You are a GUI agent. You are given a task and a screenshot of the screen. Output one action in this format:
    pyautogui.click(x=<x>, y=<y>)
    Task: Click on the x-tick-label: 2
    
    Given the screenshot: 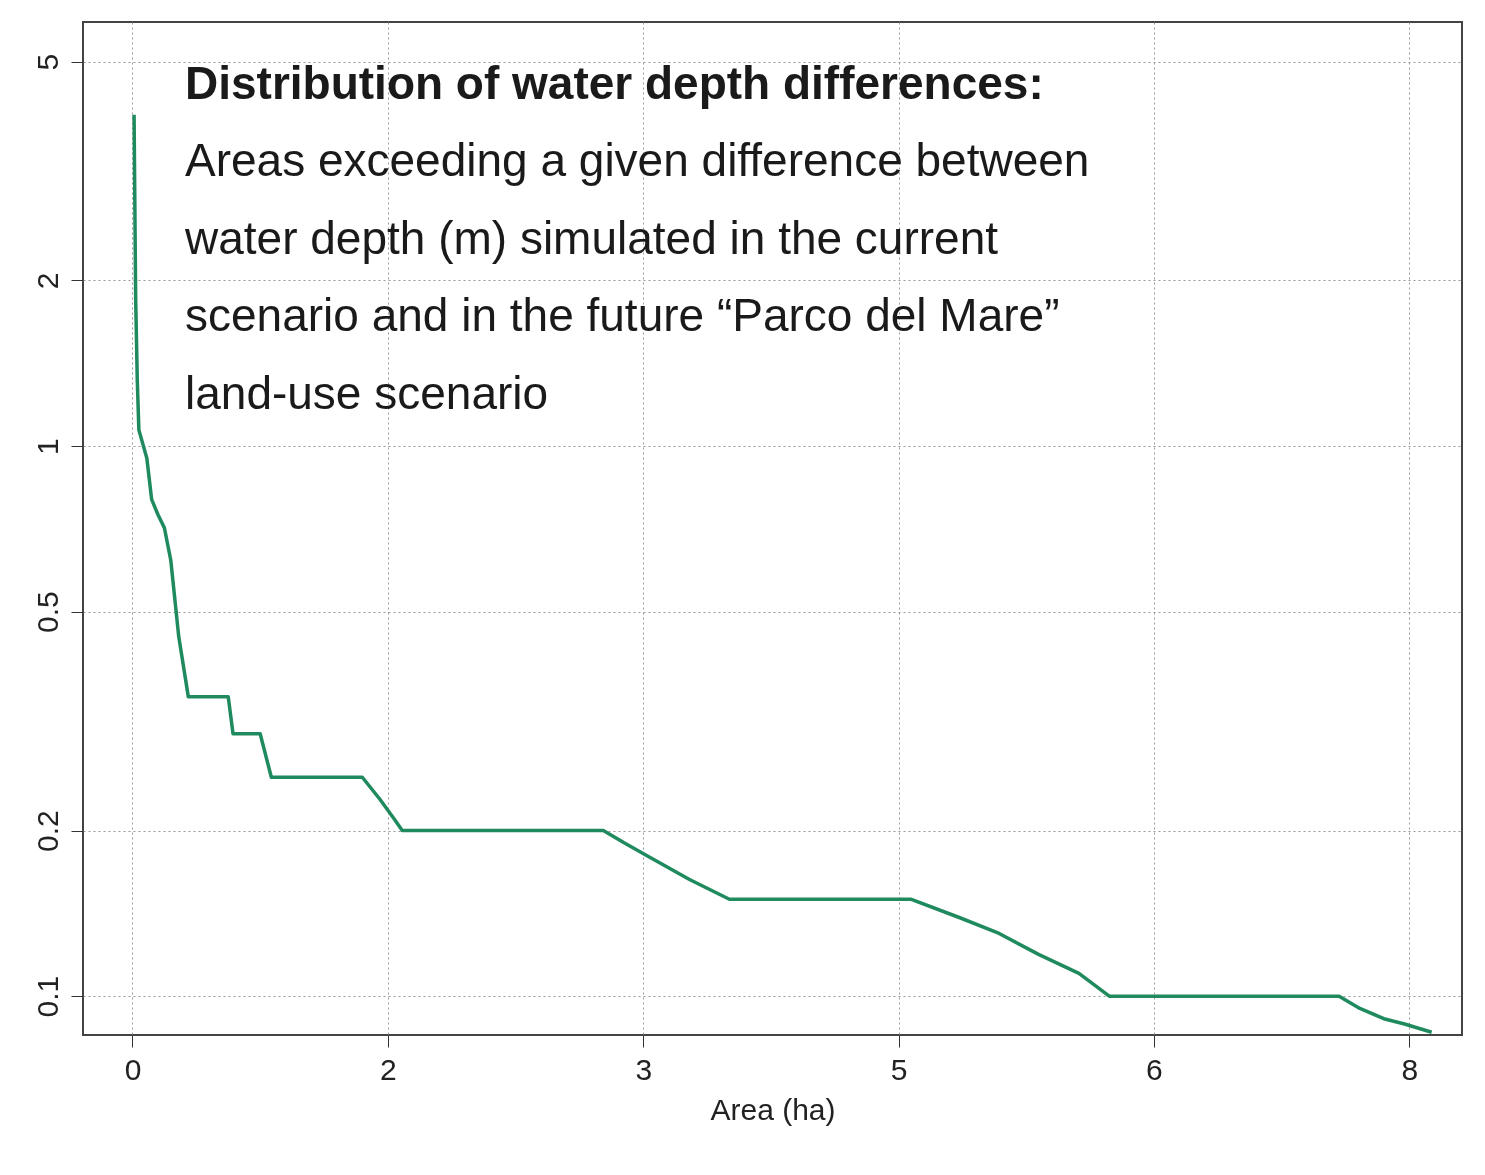 What is the action you would take?
    pyautogui.click(x=388, y=1069)
    